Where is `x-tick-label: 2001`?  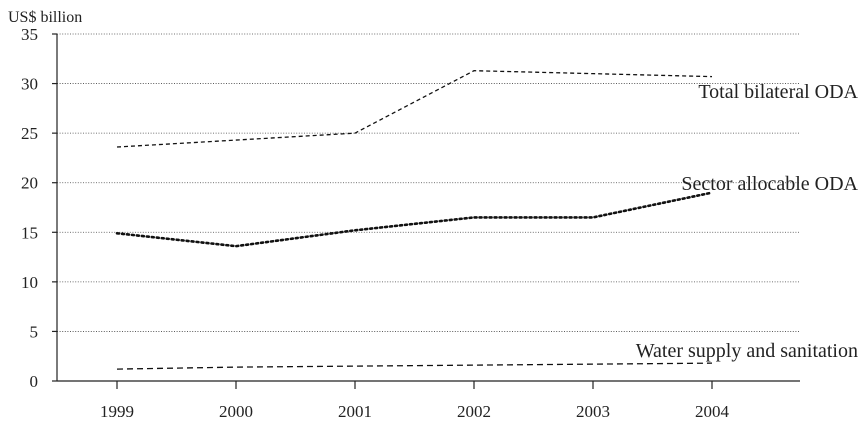
x-tick-label: 2001 is located at coordinates (355, 411).